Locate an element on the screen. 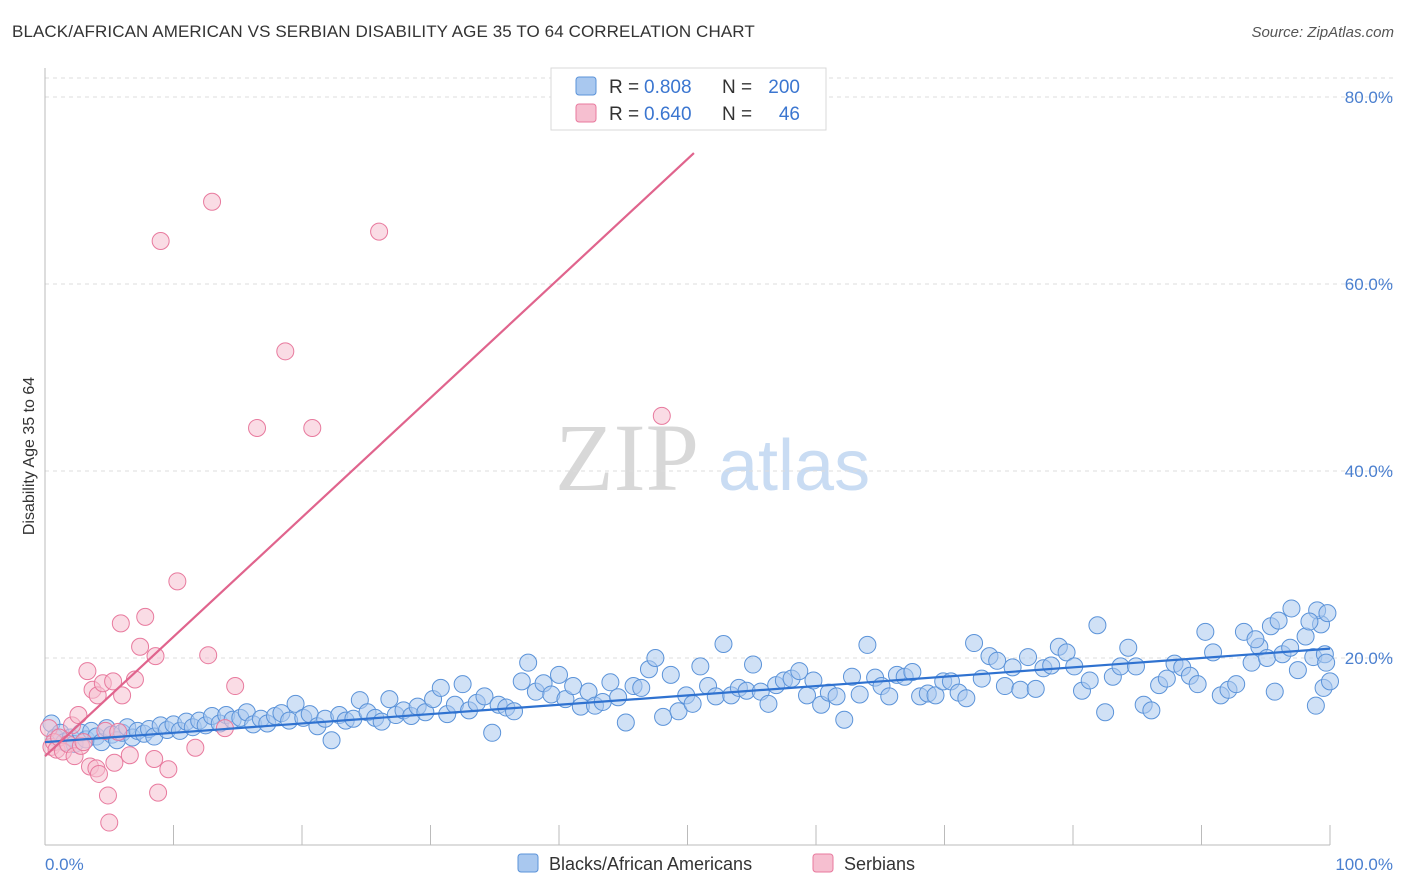 This screenshot has width=1406, height=892. bottom-legend-label-blacks: Blacks/African Americans is located at coordinates (650, 864).